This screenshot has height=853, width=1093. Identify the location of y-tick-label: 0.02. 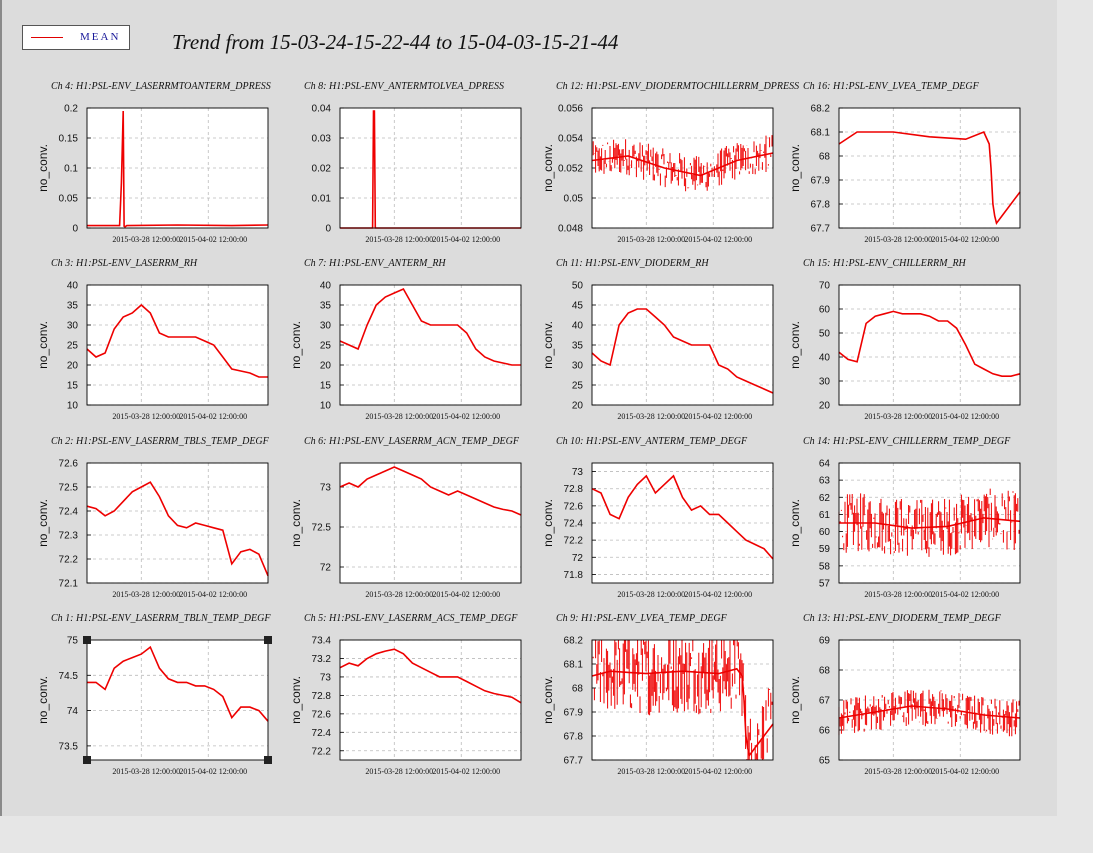
(322, 169).